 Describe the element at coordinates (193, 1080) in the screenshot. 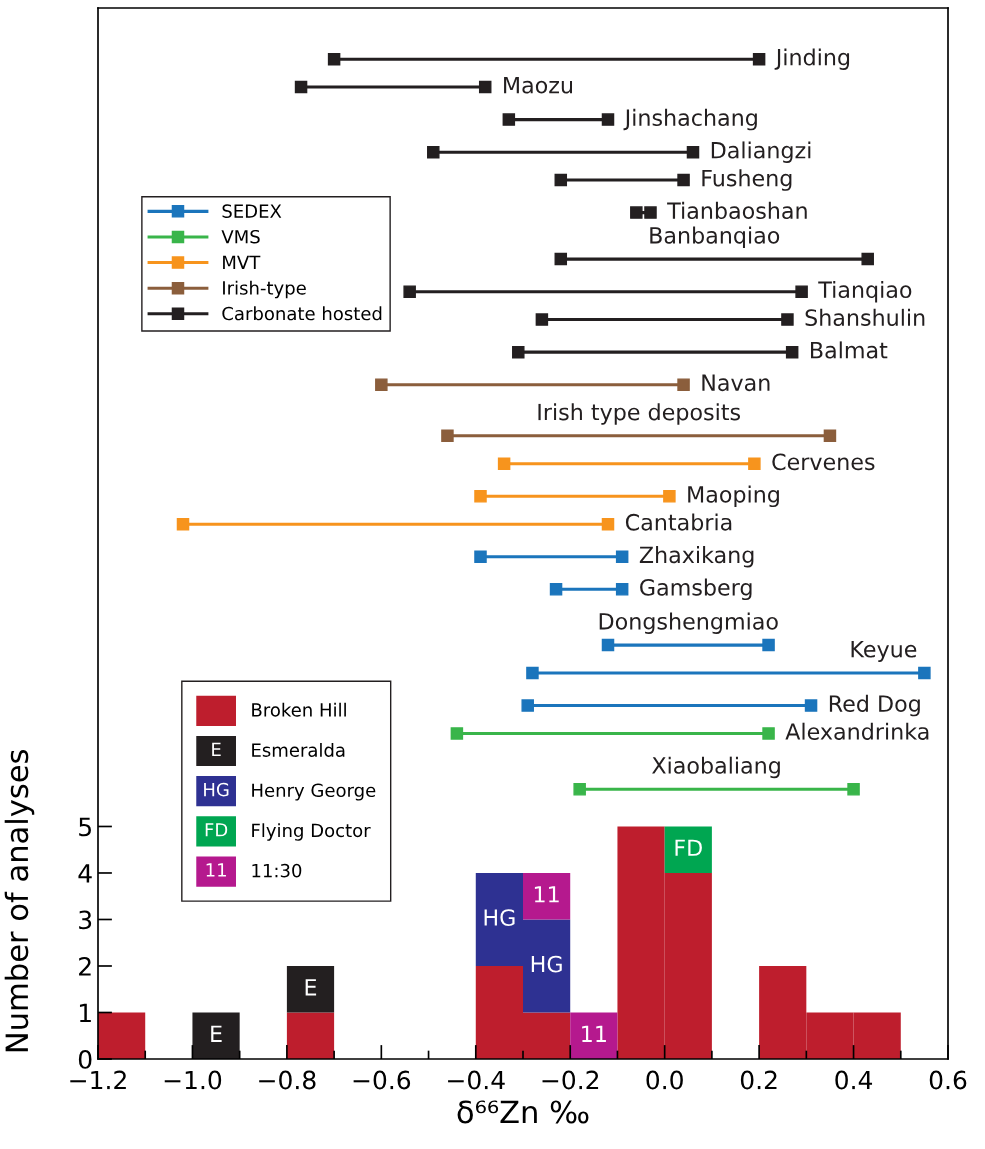

I see `x-tick-label: −1.0` at that location.